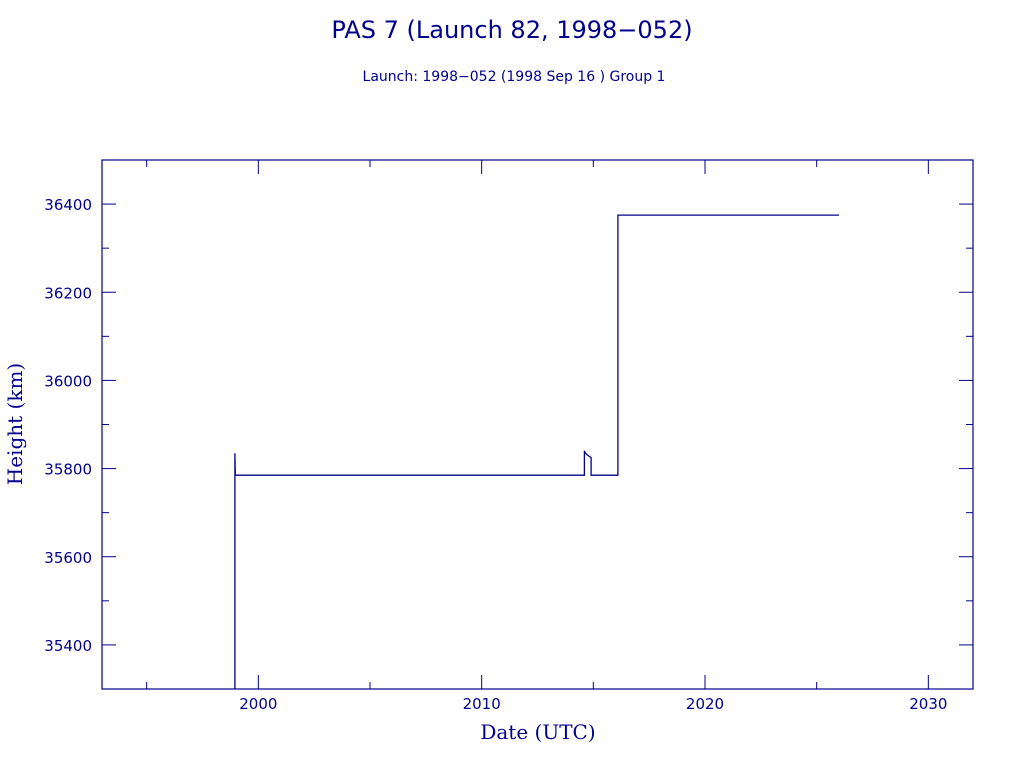  Describe the element at coordinates (537, 732) in the screenshot. I see `x-axis-label: Date (UTC)` at that location.